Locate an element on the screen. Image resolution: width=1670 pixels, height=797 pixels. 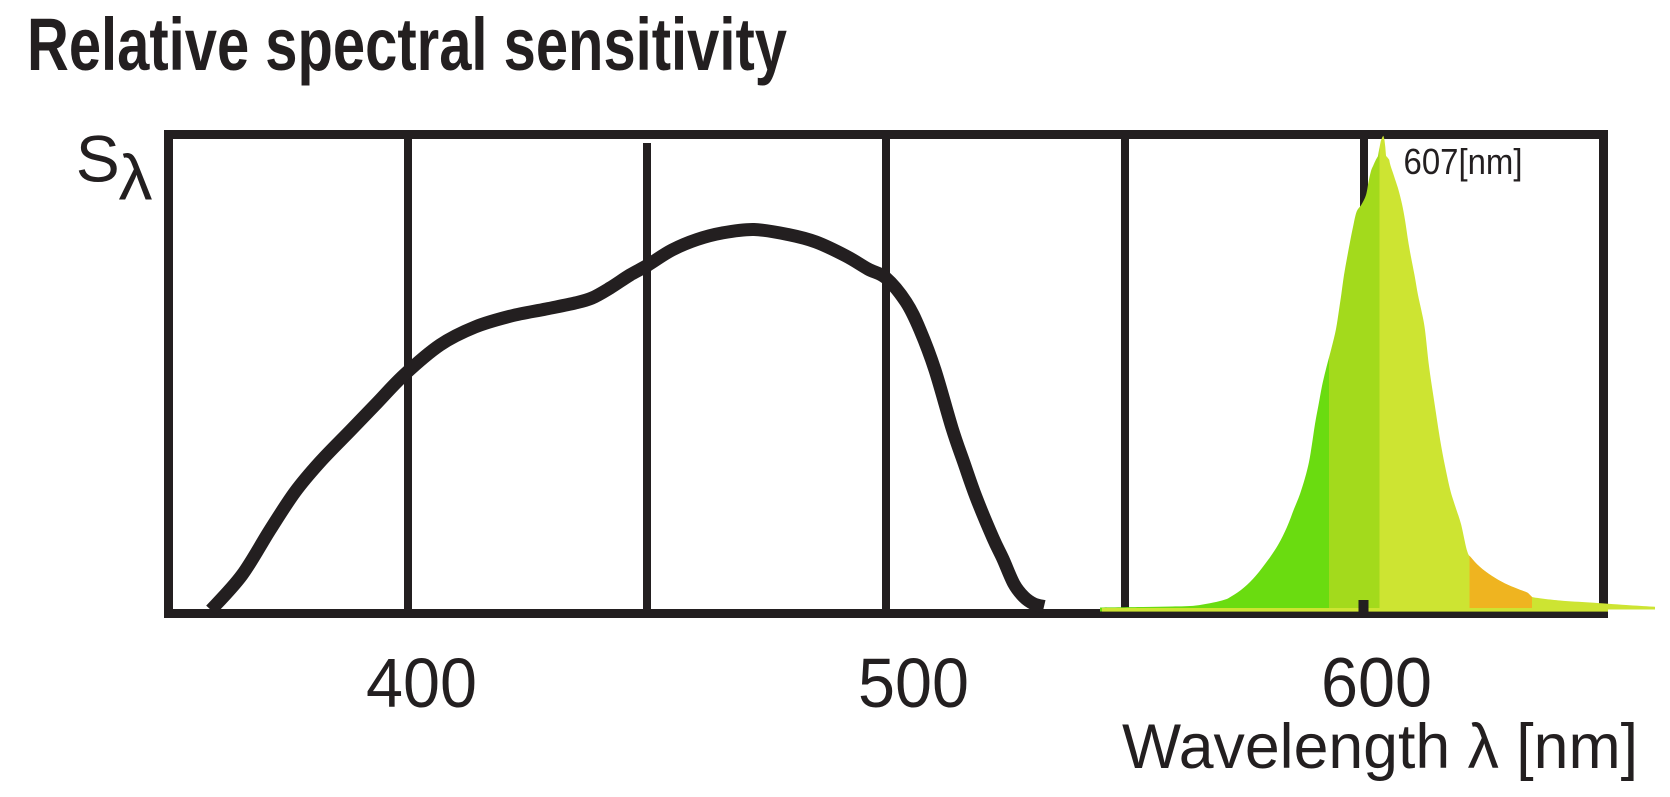
svg-text: 600 is located at coordinates (1376, 683).